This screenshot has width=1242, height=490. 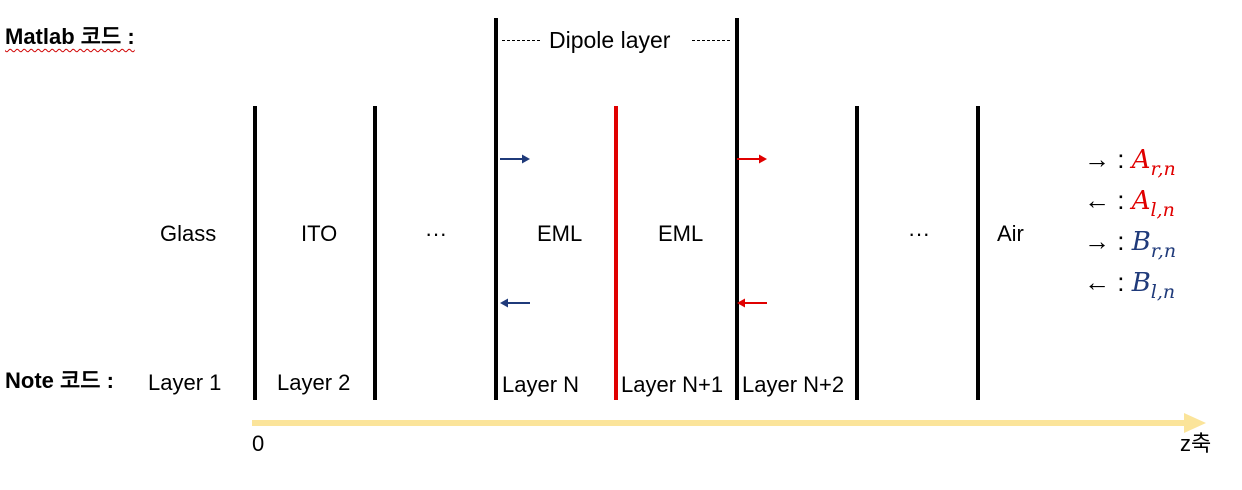 What do you see at coordinates (314, 382) in the screenshot?
I see `layer-label-2: Layer 2` at bounding box center [314, 382].